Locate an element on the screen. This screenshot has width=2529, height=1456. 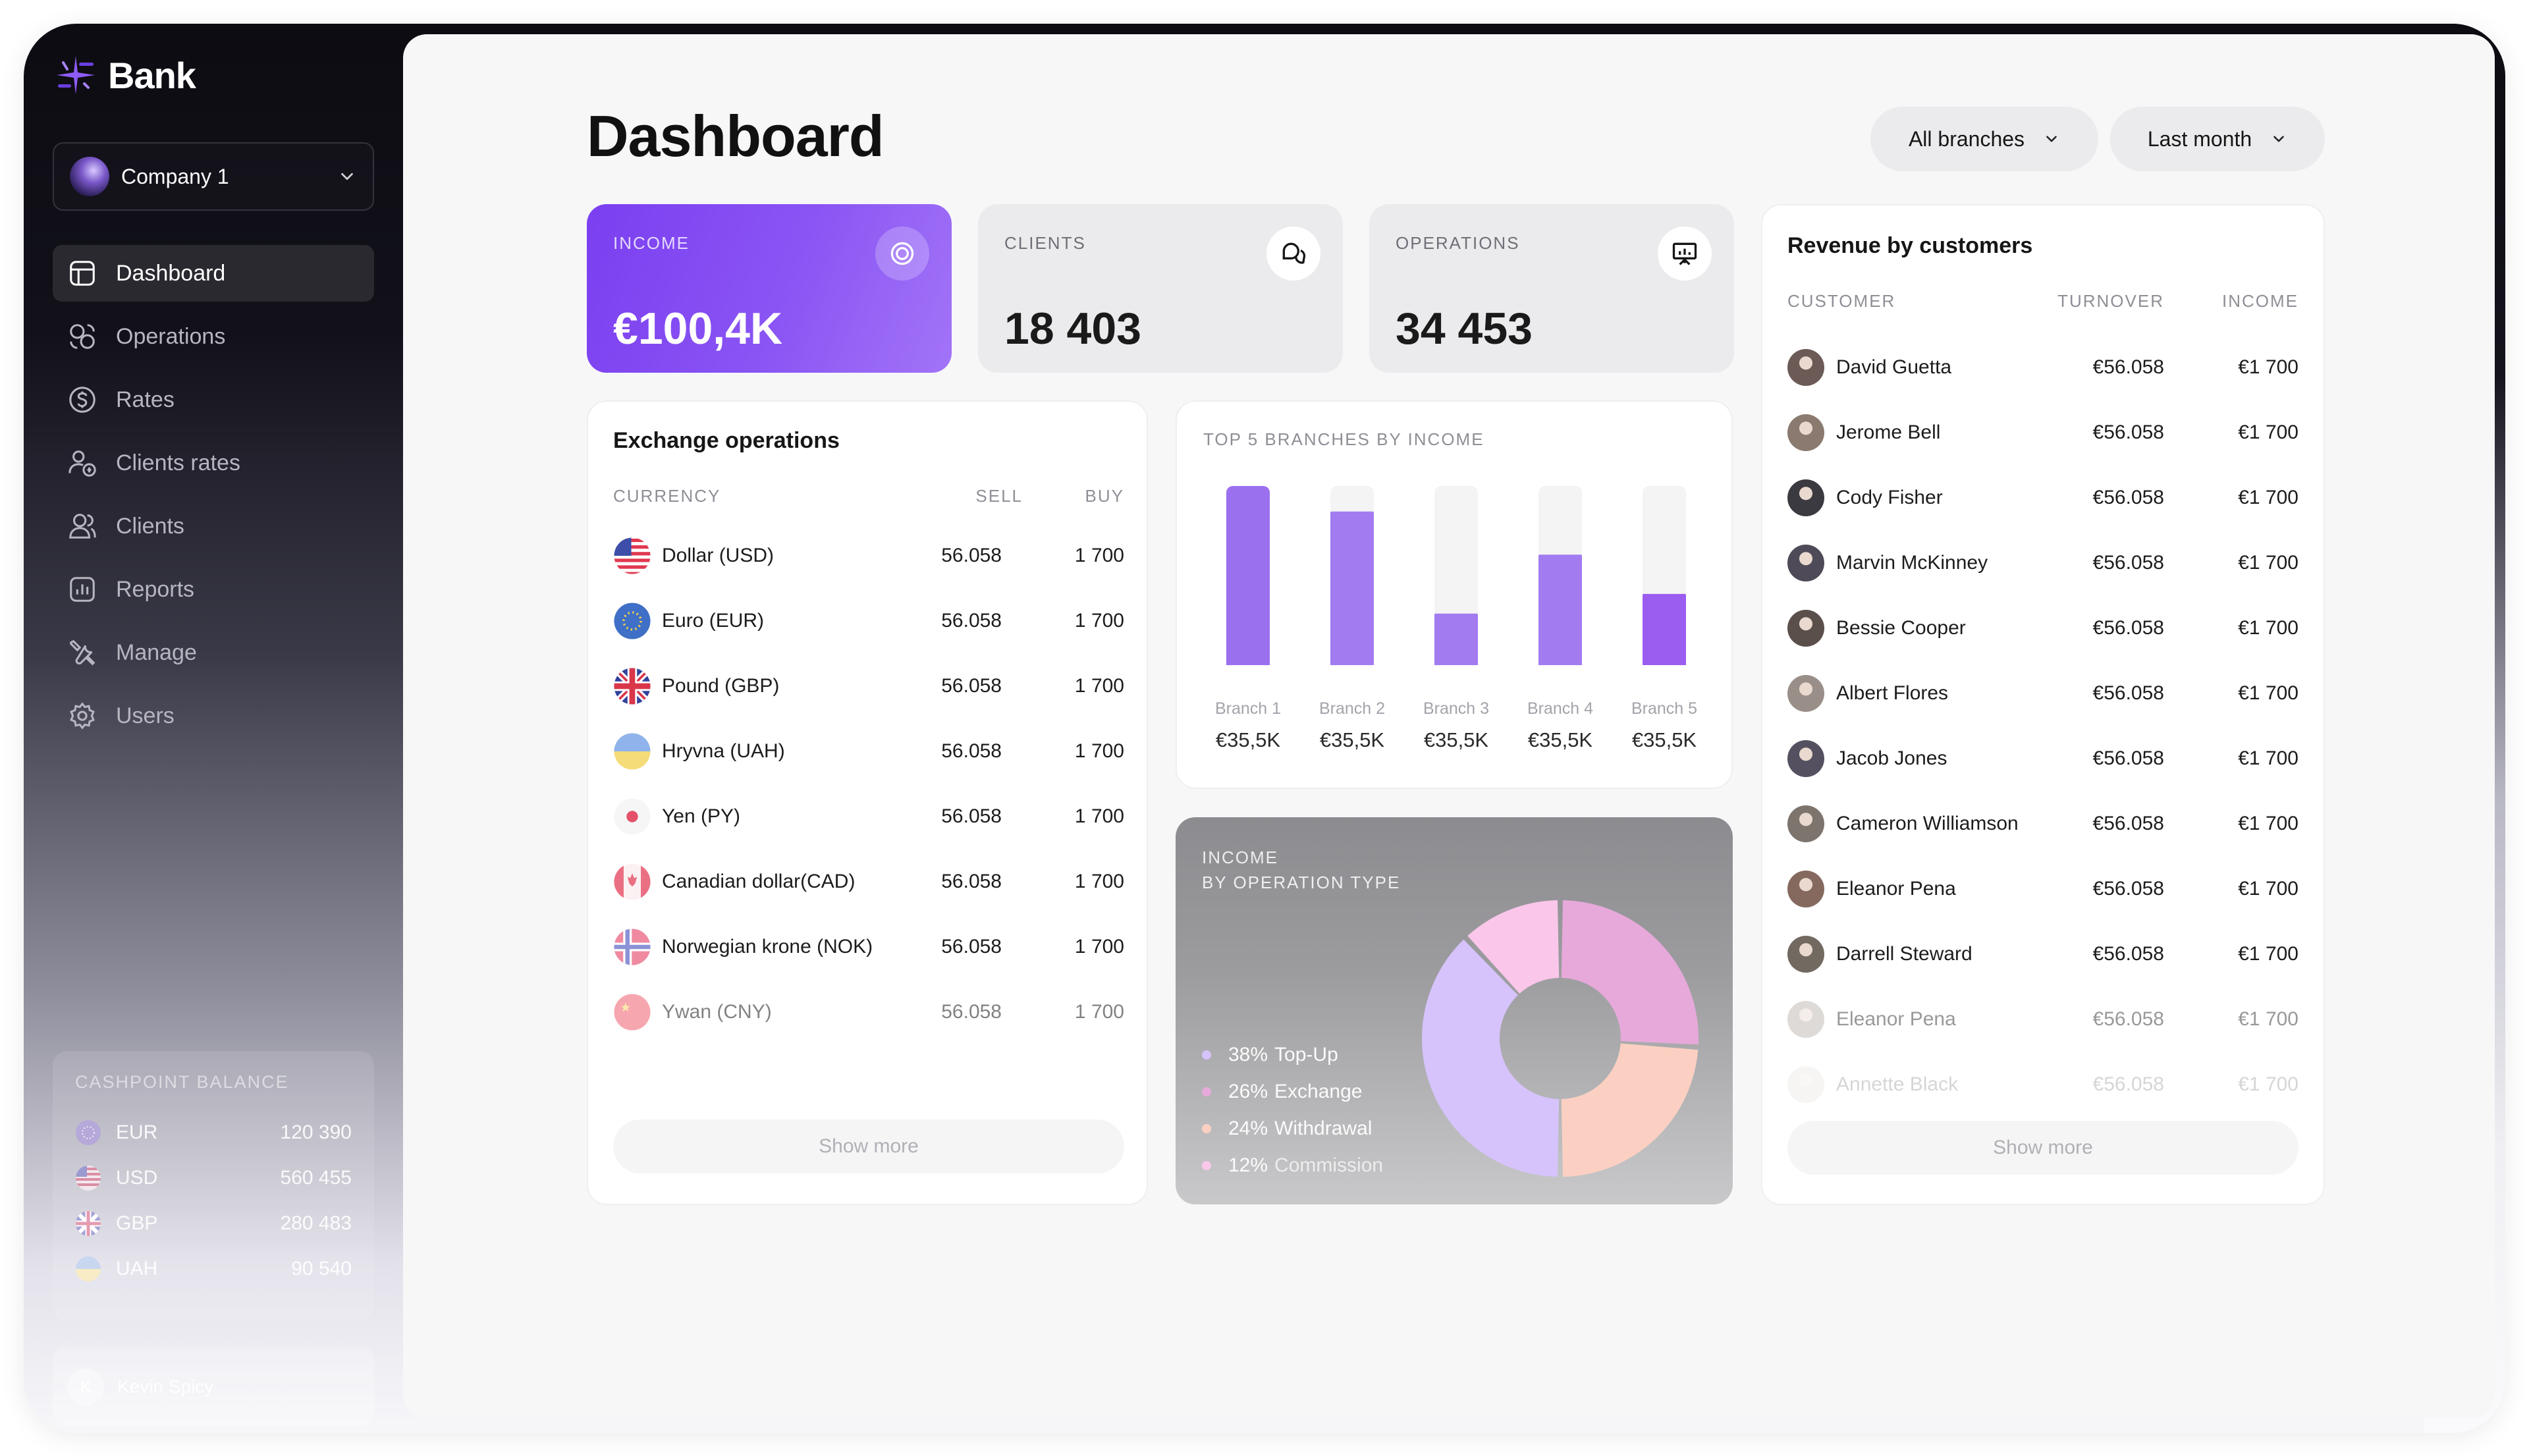
table-row: Pound (GBP) 56.058 1 700 is located at coordinates (868, 685).